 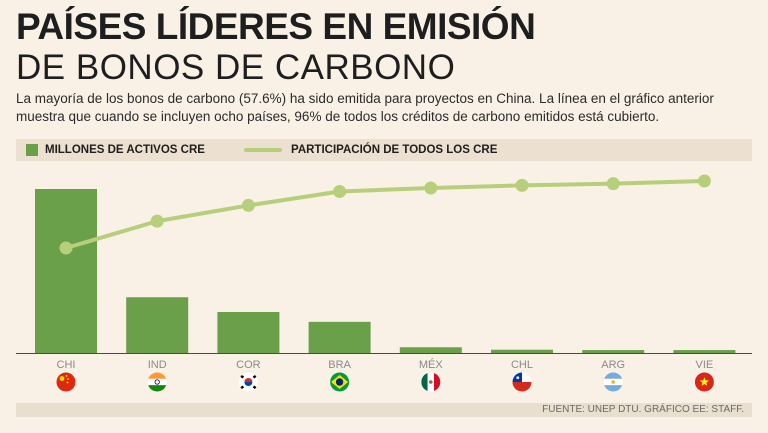 What do you see at coordinates (431, 364) in the screenshot?
I see `category-label-mexico: MÉX` at bounding box center [431, 364].